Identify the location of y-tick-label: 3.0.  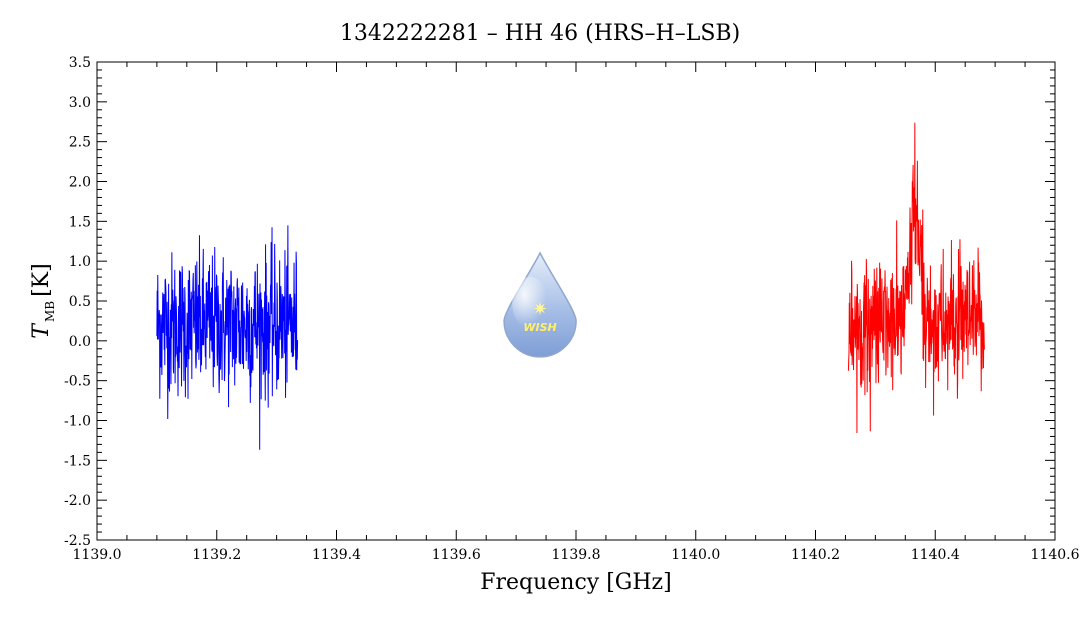
(80, 103).